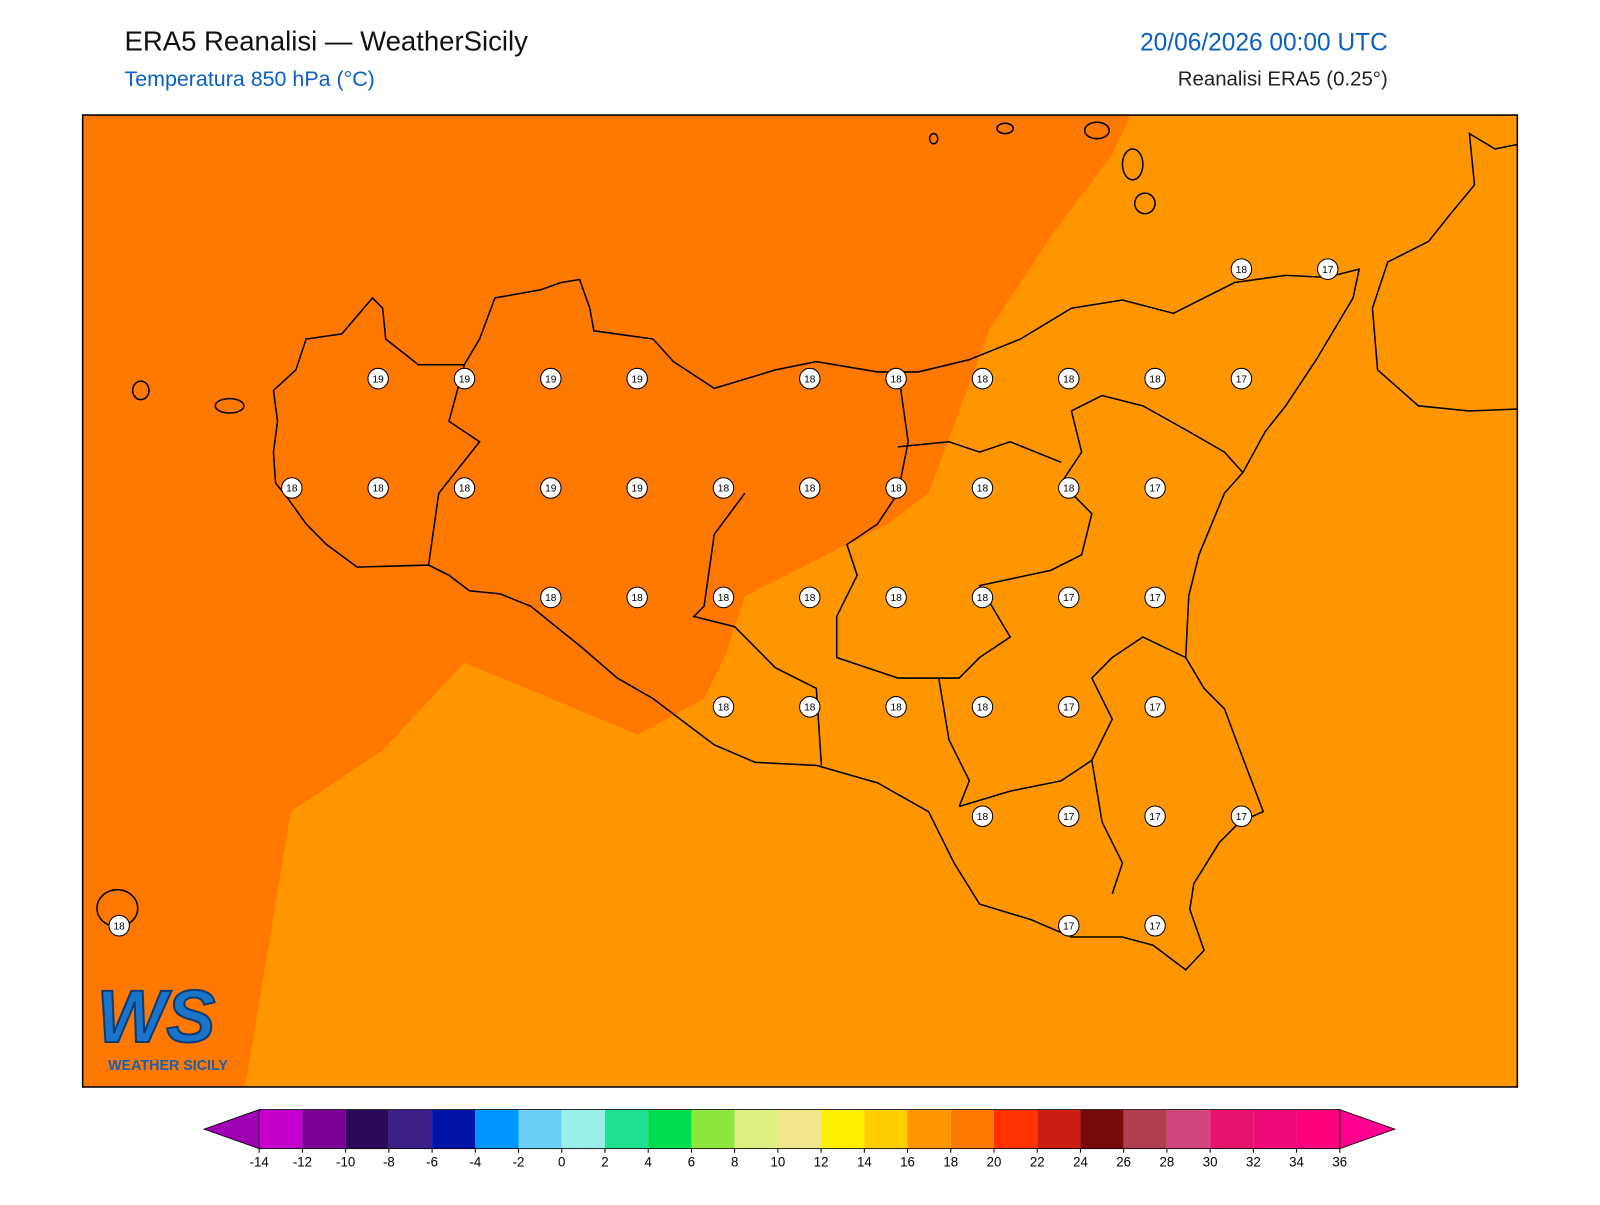 This screenshot has width=1600, height=1205. Describe the element at coordinates (778, 1162) in the screenshot. I see `colorbar-tick-label: 10` at that location.